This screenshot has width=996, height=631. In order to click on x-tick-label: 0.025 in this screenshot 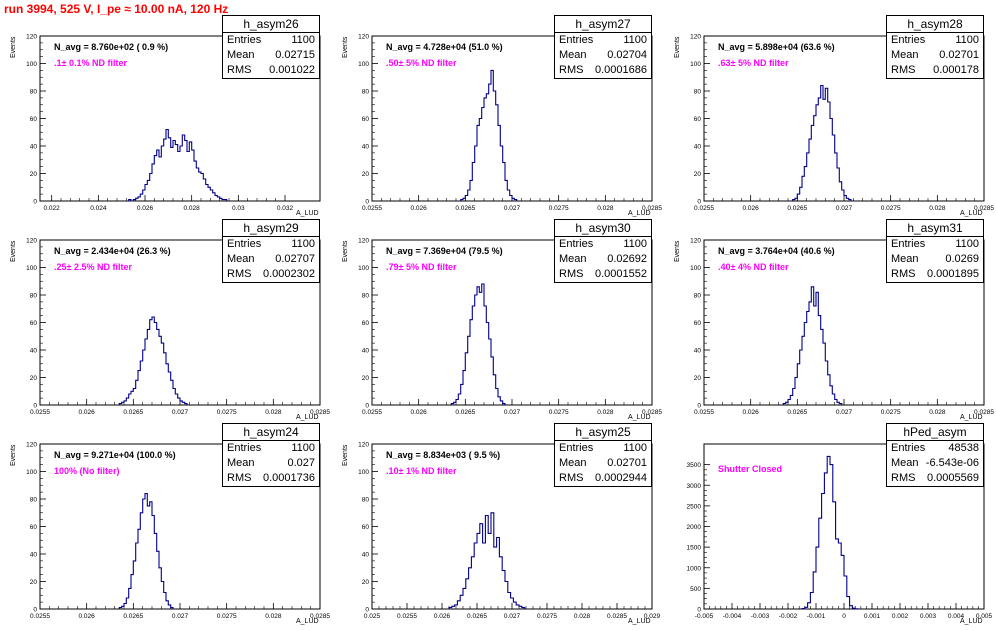, I will do `click(372, 616)`.